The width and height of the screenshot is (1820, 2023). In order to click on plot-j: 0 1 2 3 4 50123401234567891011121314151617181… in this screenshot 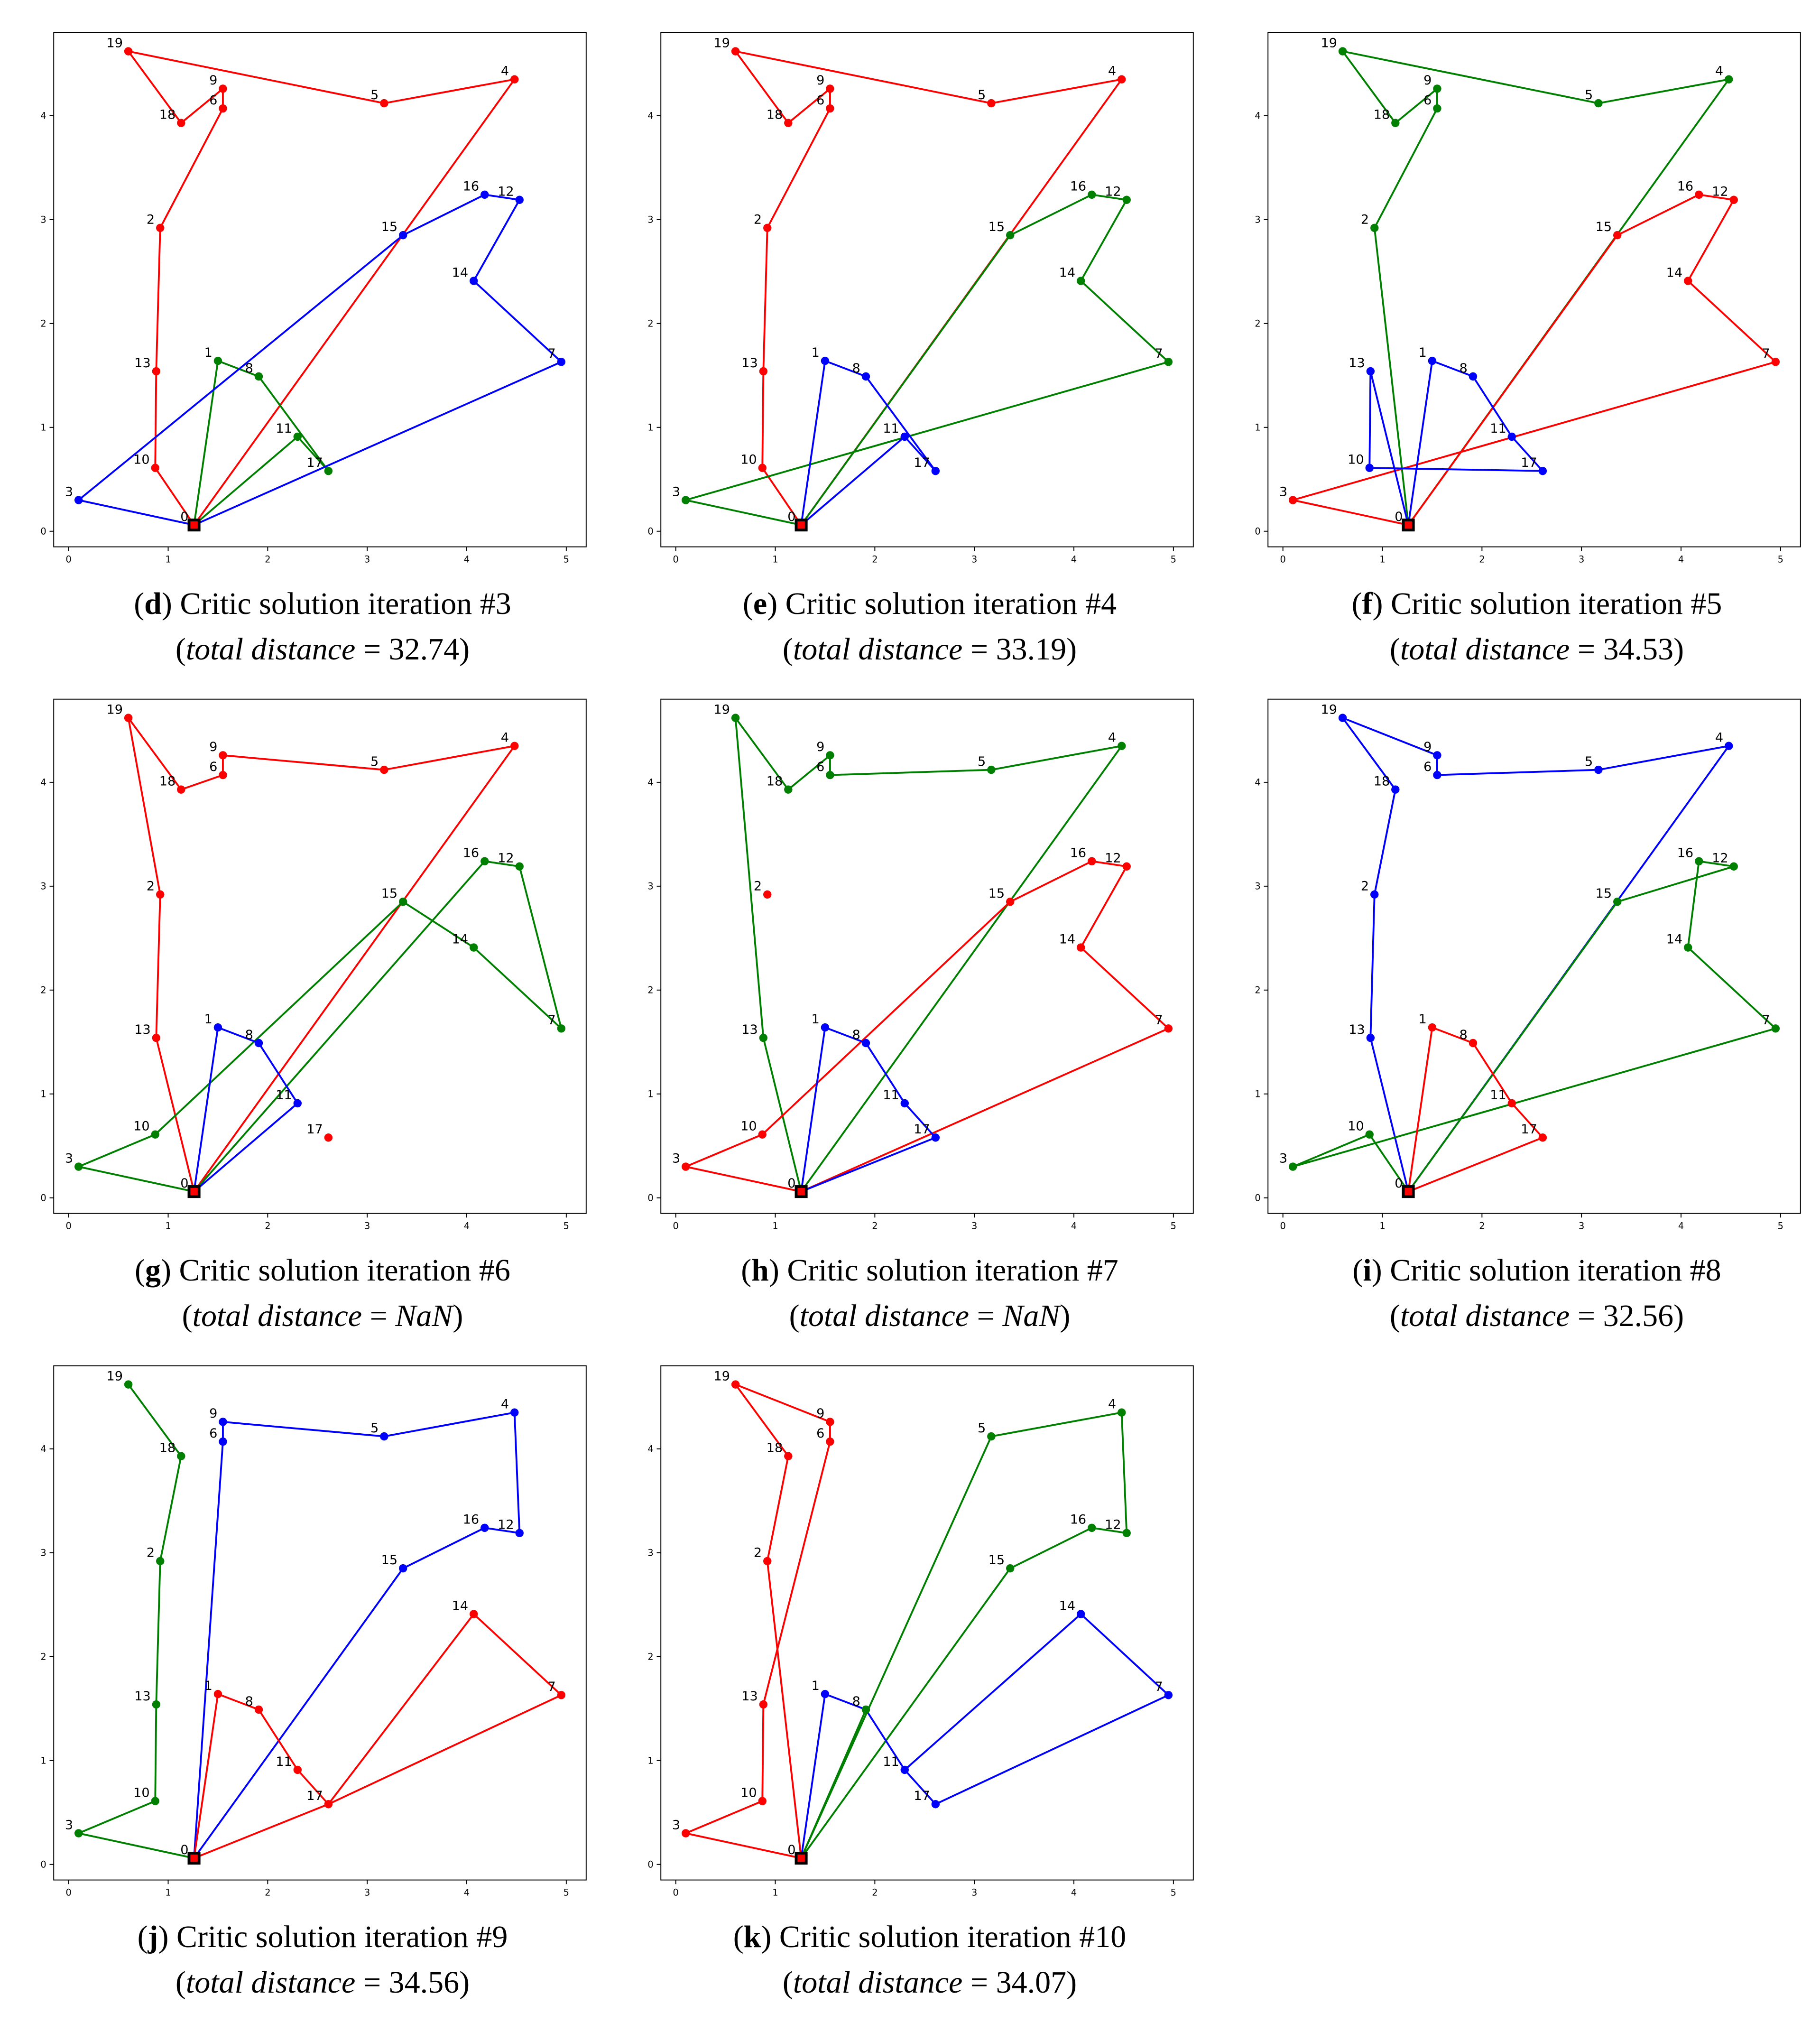, I will do `click(313, 1631)`.